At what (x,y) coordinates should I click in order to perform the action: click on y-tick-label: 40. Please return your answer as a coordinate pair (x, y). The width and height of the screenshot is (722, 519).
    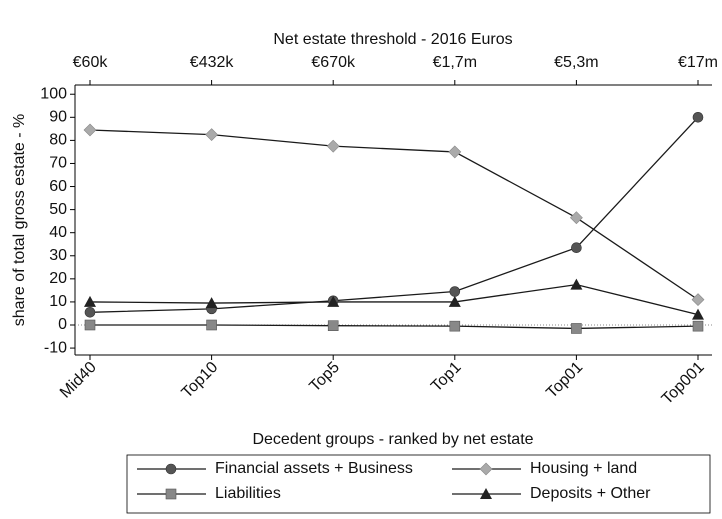
    Looking at the image, I should click on (58, 232).